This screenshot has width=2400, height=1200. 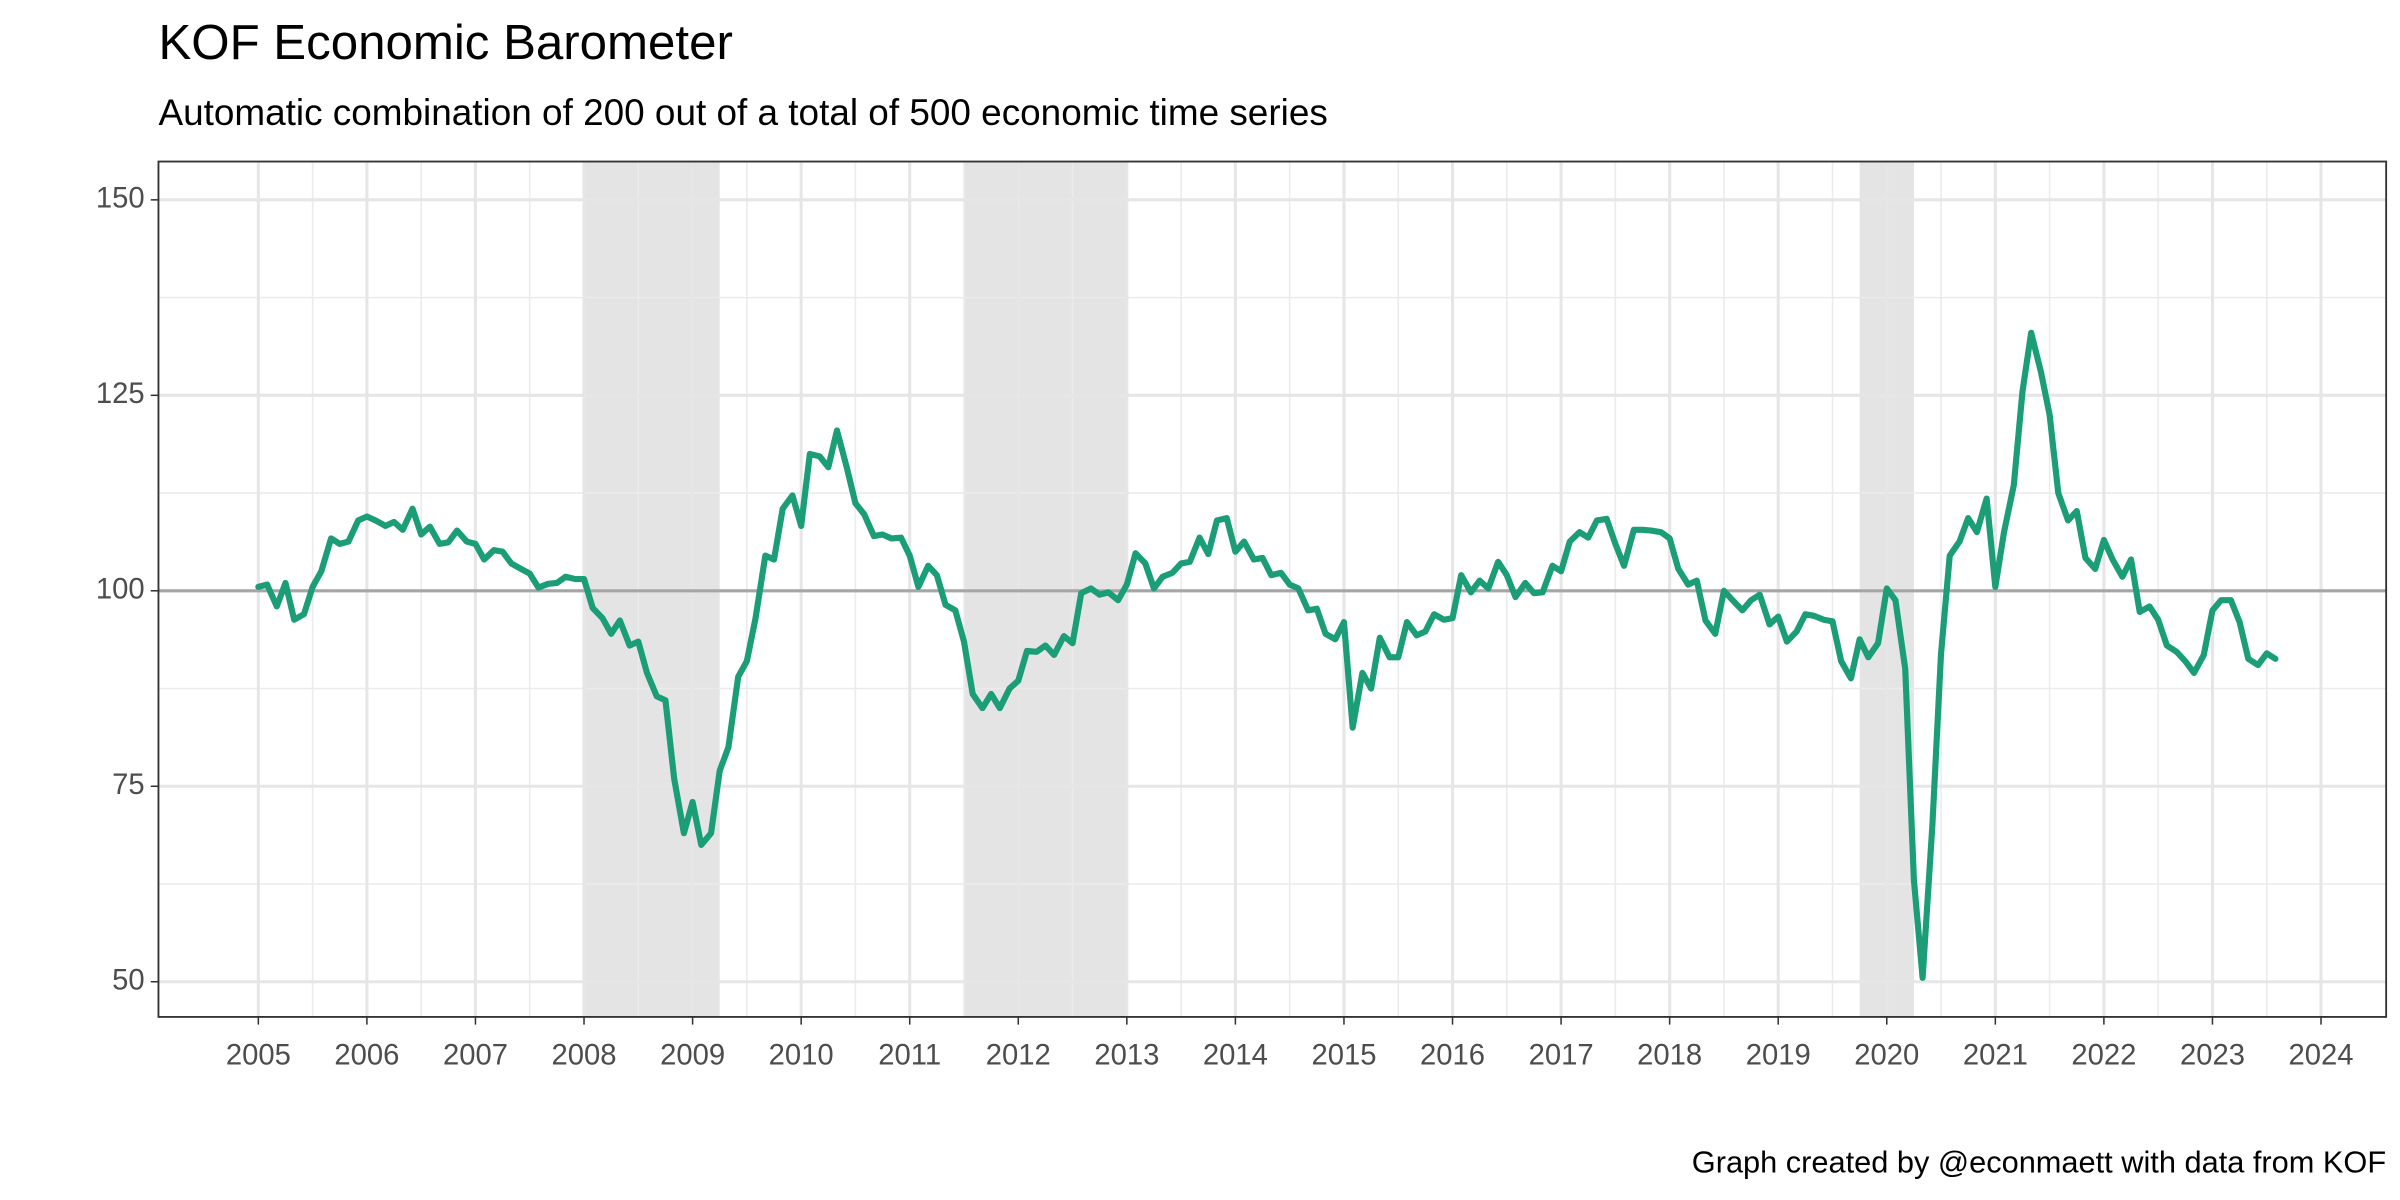 What do you see at coordinates (1452, 1056) in the screenshot?
I see `x-tick-label: 2016` at bounding box center [1452, 1056].